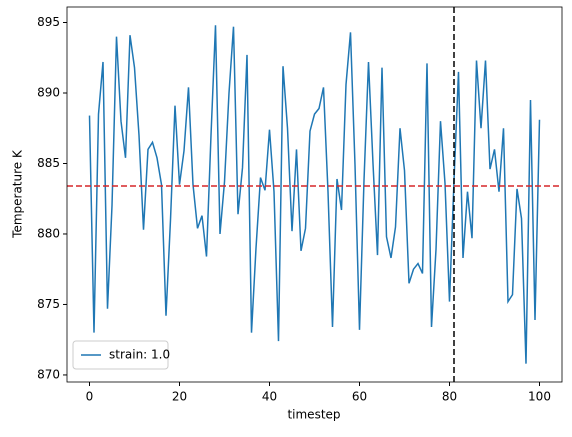 The height and width of the screenshot is (437, 572). What do you see at coordinates (359, 397) in the screenshot?
I see `x-tick-label: 60` at bounding box center [359, 397].